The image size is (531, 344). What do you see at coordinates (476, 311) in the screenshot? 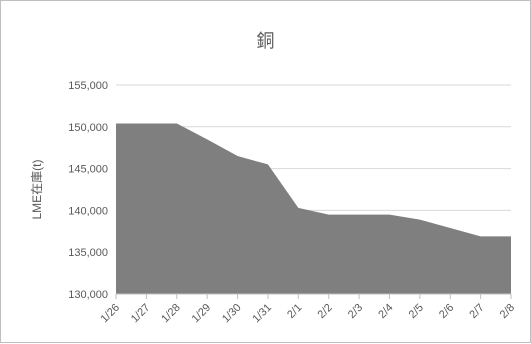
I see `x-tick-label-12: 2/7` at bounding box center [476, 311].